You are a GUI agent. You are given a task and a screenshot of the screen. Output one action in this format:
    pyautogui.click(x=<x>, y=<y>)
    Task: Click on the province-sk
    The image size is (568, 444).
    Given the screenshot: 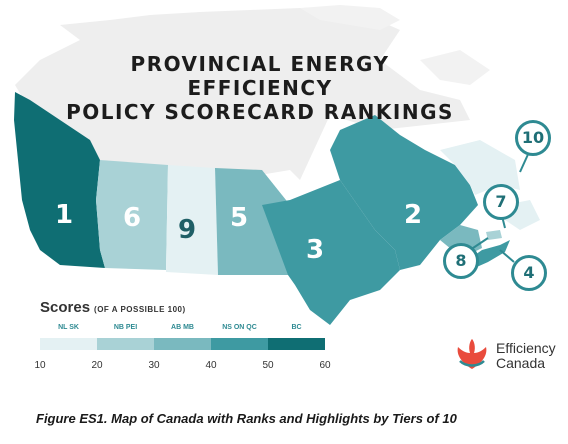 What is the action you would take?
    pyautogui.click(x=192, y=220)
    